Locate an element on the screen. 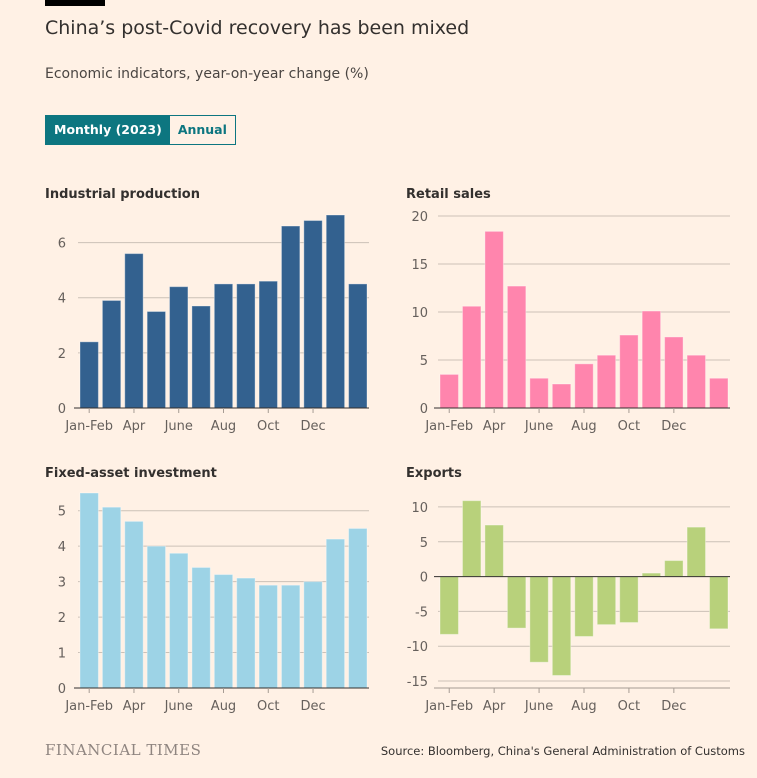 The height and width of the screenshot is (778, 757). industrial-production-ytick-label: 2 is located at coordinates (62, 354).